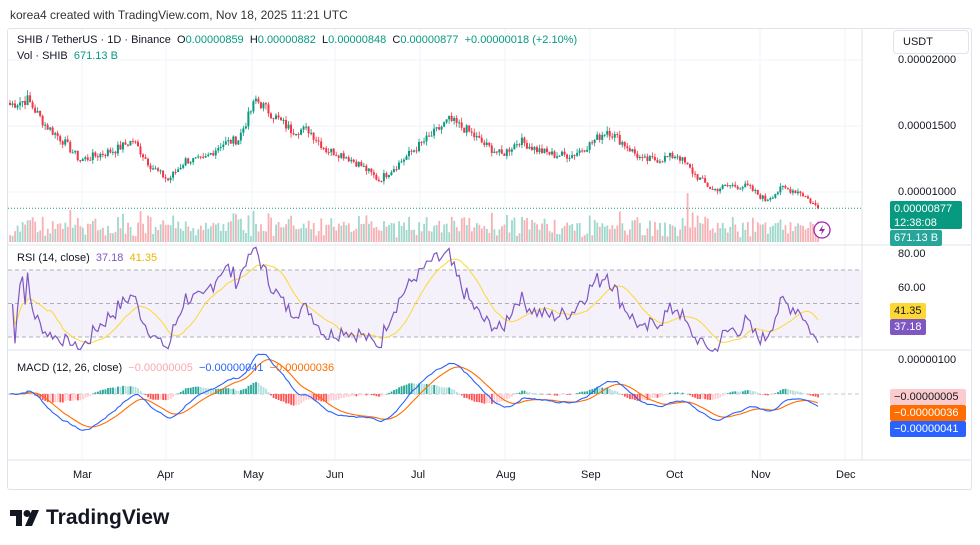  I want to click on currency-button: USDT, so click(931, 42).